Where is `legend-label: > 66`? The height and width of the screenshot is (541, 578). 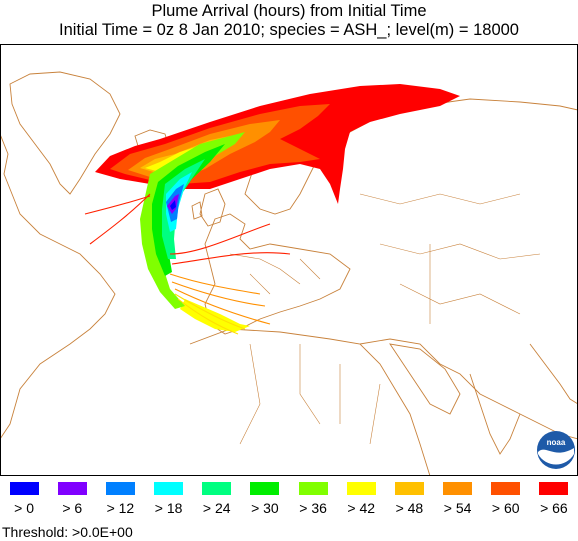 legend-label: > 66 is located at coordinates (554, 508).